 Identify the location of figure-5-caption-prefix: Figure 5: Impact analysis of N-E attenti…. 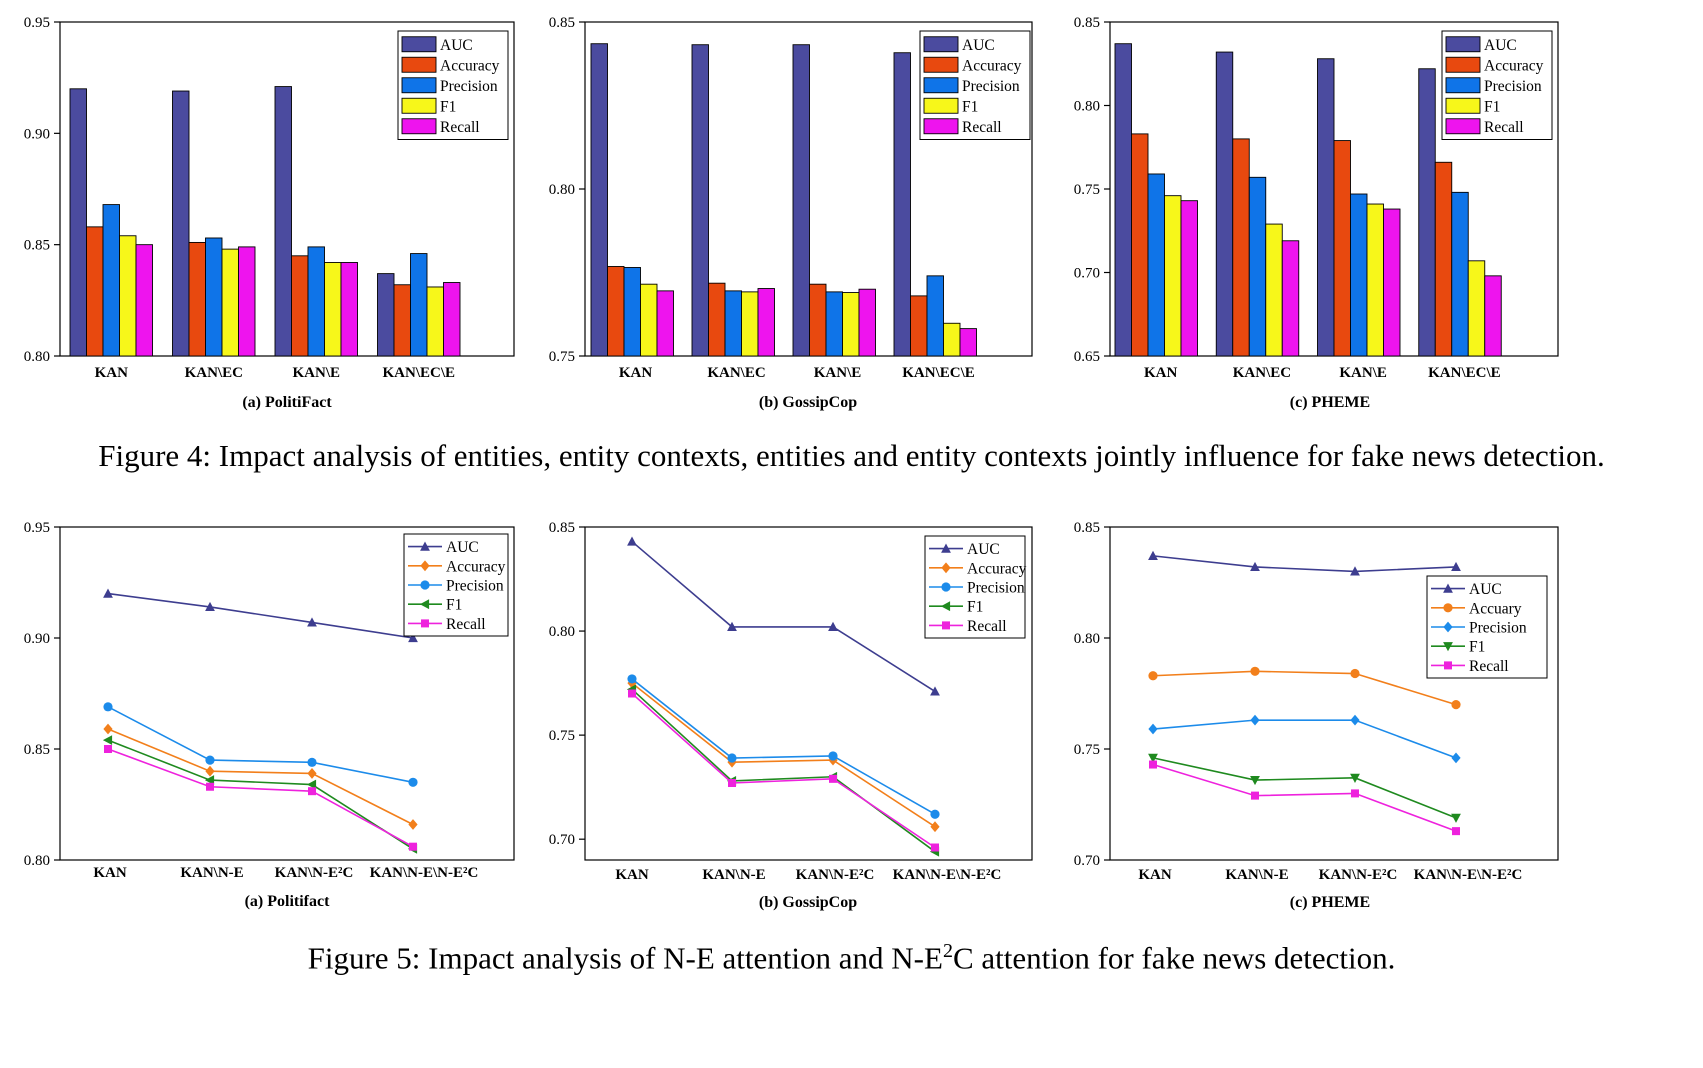
(625, 958).